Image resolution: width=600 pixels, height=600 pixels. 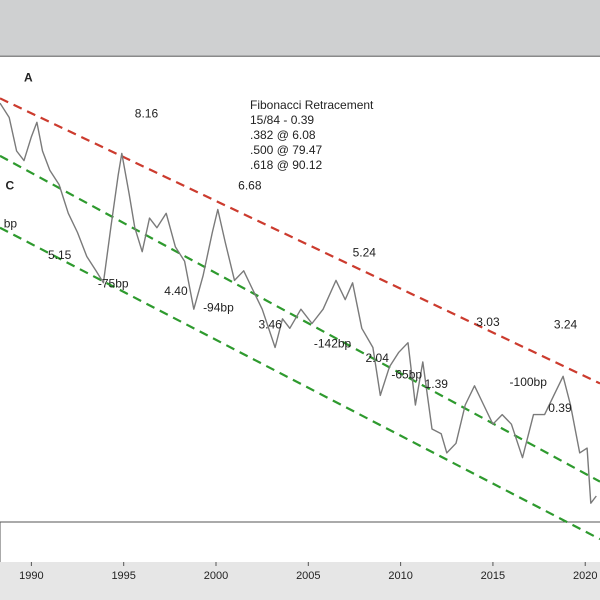 What do you see at coordinates (365, 252) in the screenshot?
I see `point-label-5: 5.24` at bounding box center [365, 252].